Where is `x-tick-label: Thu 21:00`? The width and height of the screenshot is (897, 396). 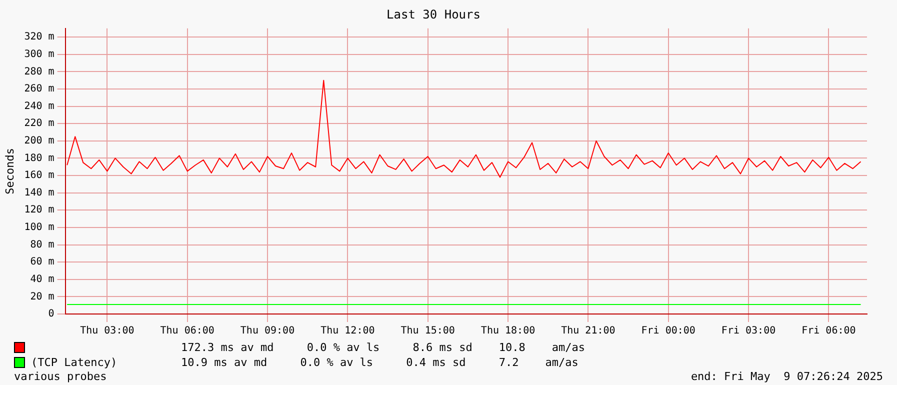
x-tick-label: Thu 21:00 is located at coordinates (588, 331).